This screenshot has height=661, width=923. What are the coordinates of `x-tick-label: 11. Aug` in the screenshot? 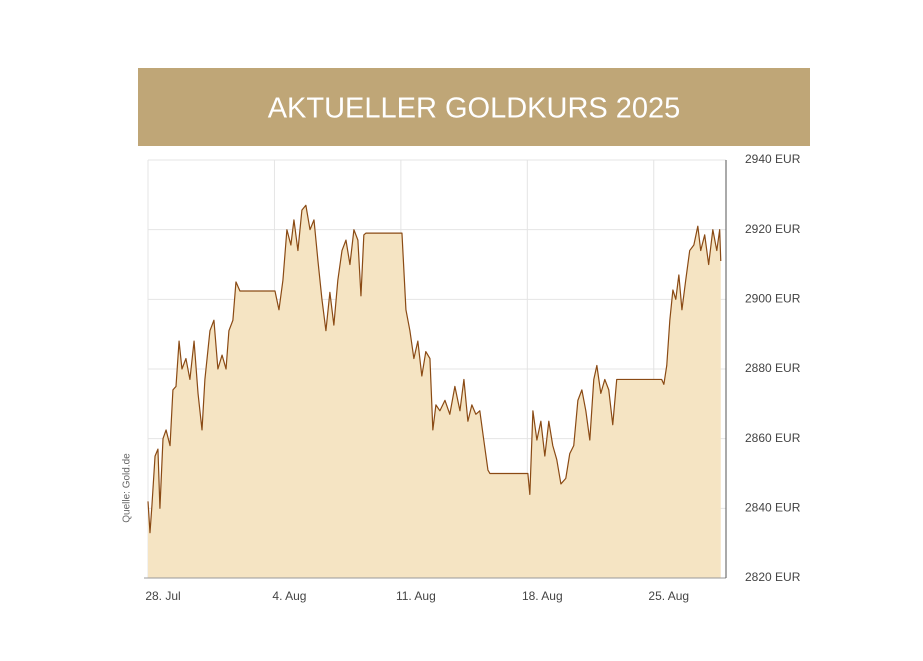 It's located at (416, 596).